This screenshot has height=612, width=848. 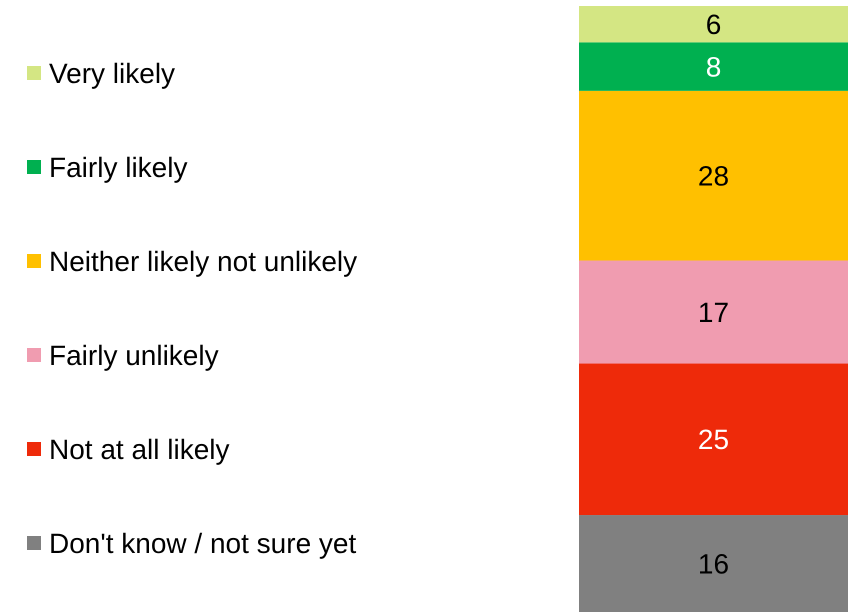 I want to click on data-label: 25, so click(x=714, y=440).